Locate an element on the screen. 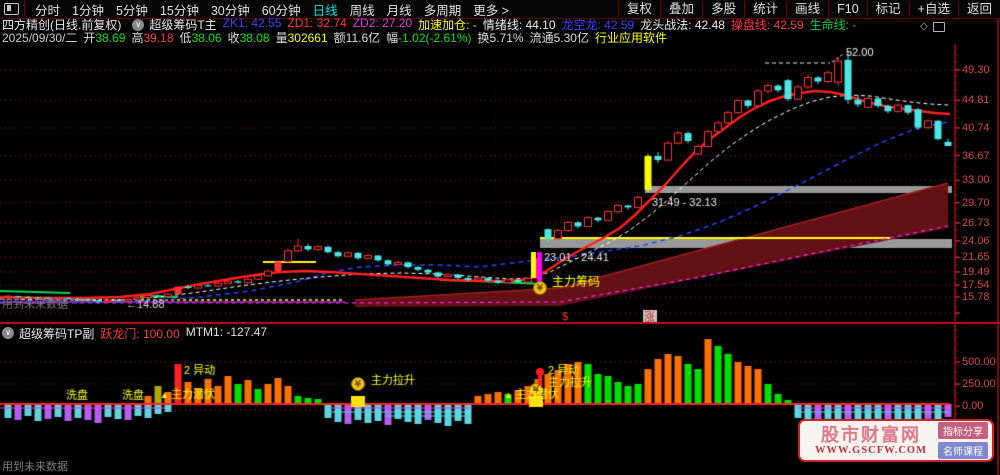  quote-field-label: 额 is located at coordinates (339, 38).